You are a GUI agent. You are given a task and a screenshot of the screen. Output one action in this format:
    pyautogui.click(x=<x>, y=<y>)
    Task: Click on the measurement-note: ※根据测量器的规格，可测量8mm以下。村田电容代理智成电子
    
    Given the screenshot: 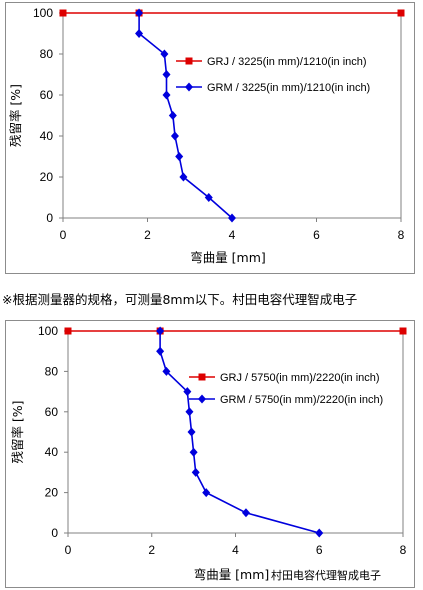 What is the action you would take?
    pyautogui.click(x=180, y=299)
    